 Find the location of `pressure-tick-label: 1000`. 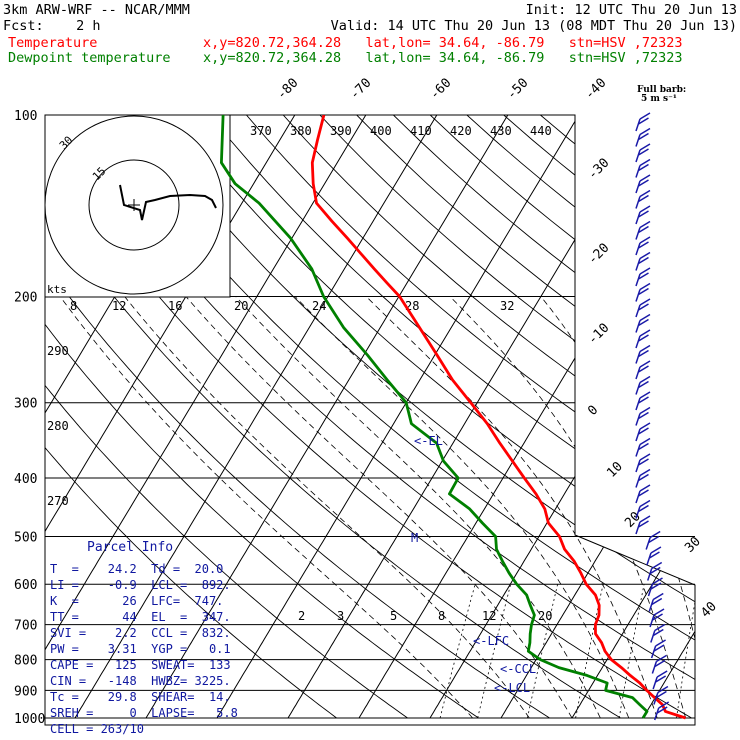

pressure-tick-label: 1000 is located at coordinates (29, 719).